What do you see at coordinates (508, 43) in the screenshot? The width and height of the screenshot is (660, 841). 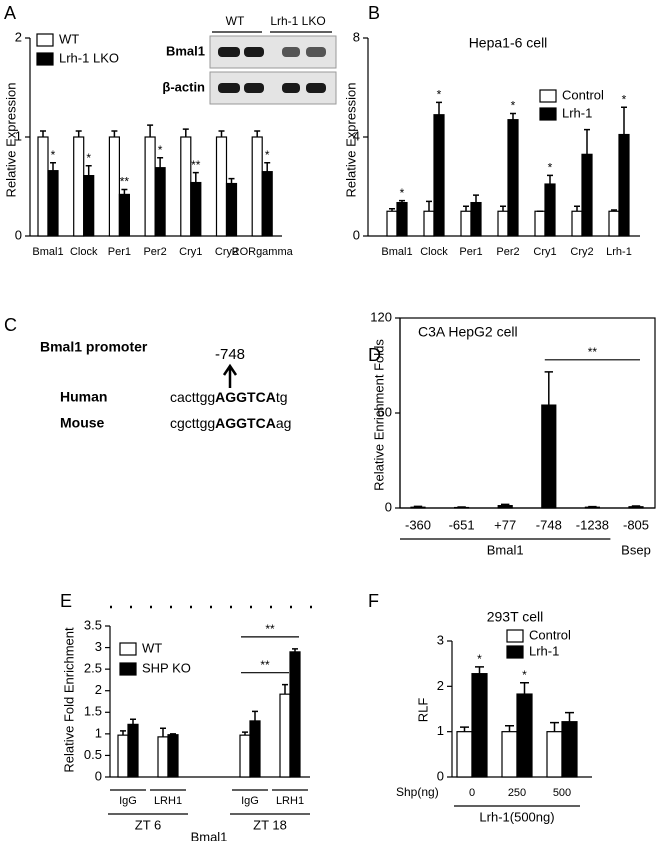 I see `chart-title: Hepa1-6 cell` at bounding box center [508, 43].